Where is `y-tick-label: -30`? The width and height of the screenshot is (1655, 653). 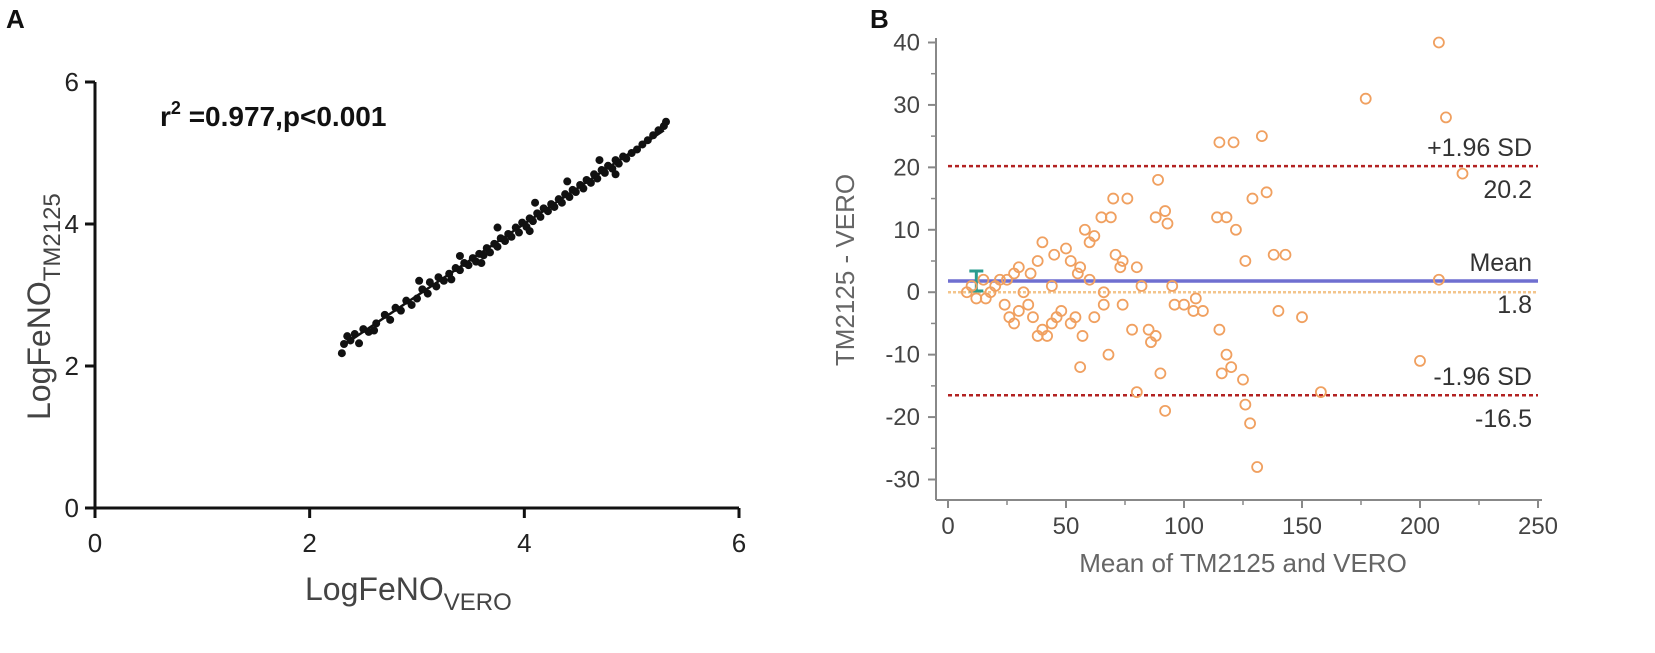
y-tick-label: -30 is located at coordinates (902, 480).